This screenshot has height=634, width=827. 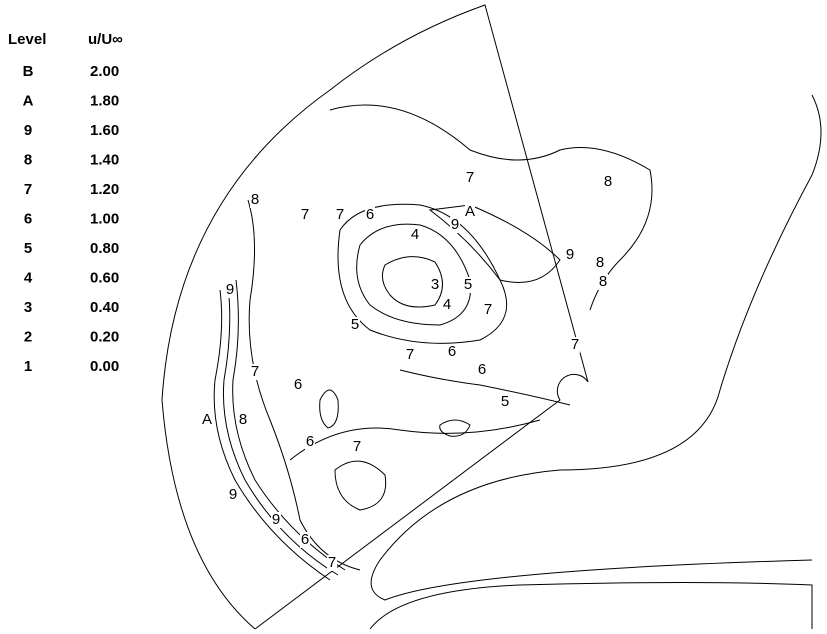 What do you see at coordinates (104, 277) in the screenshot?
I see `legend-value: 0.60` at bounding box center [104, 277].